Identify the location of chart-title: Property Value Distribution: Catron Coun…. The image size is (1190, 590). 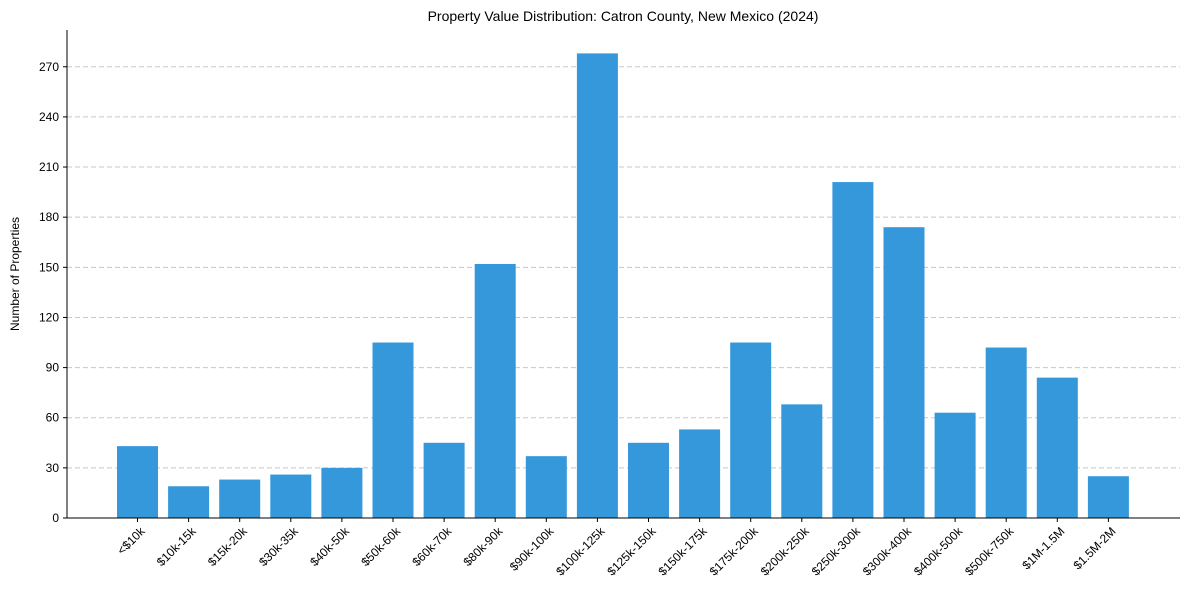
(623, 16).